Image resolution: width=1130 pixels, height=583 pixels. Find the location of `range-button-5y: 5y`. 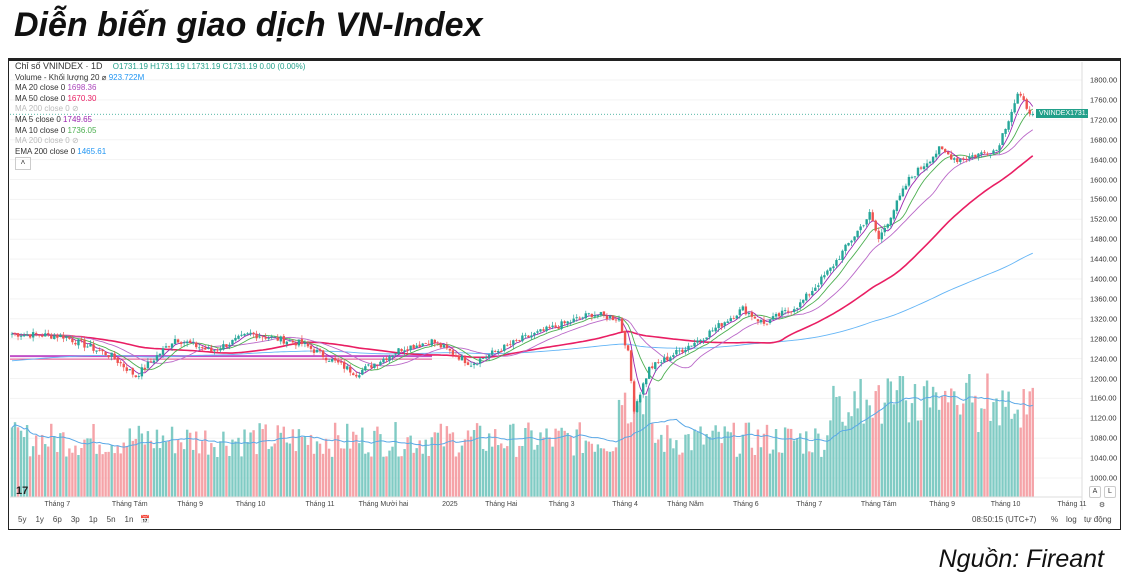

range-button-5y: 5y is located at coordinates (22, 519).